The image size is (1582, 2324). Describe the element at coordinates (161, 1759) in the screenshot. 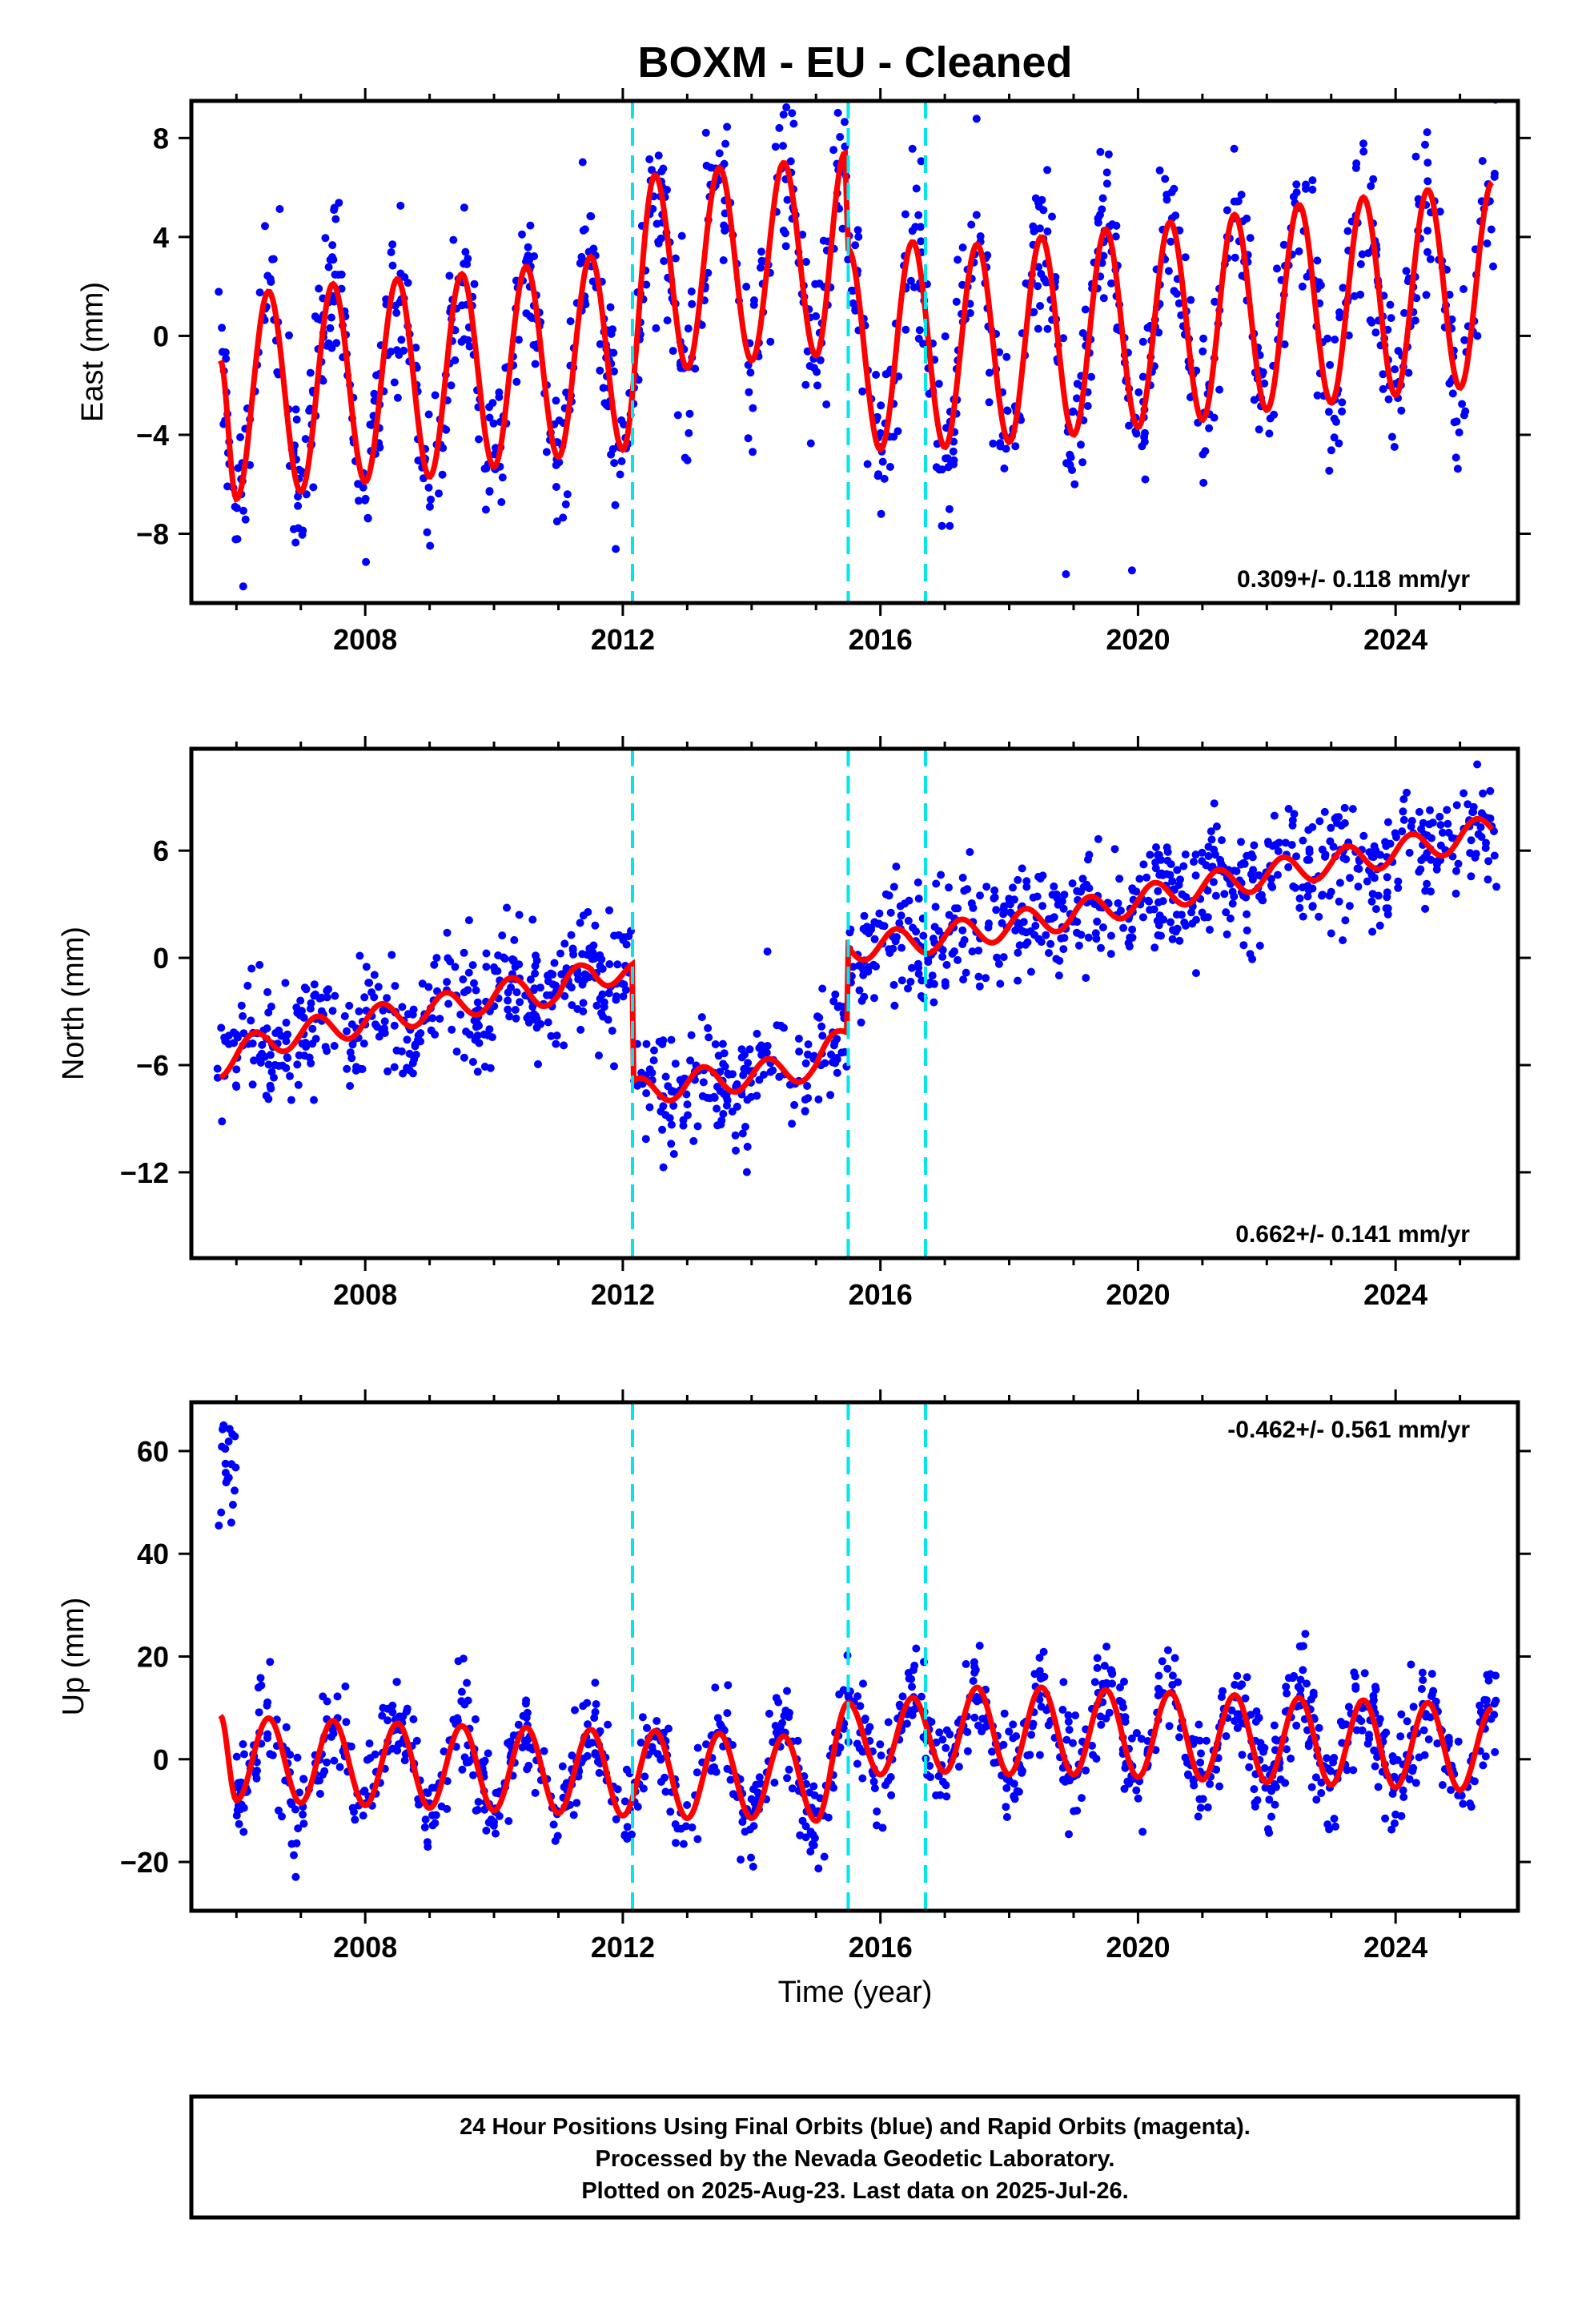

I see `y-tick-label: 0` at that location.